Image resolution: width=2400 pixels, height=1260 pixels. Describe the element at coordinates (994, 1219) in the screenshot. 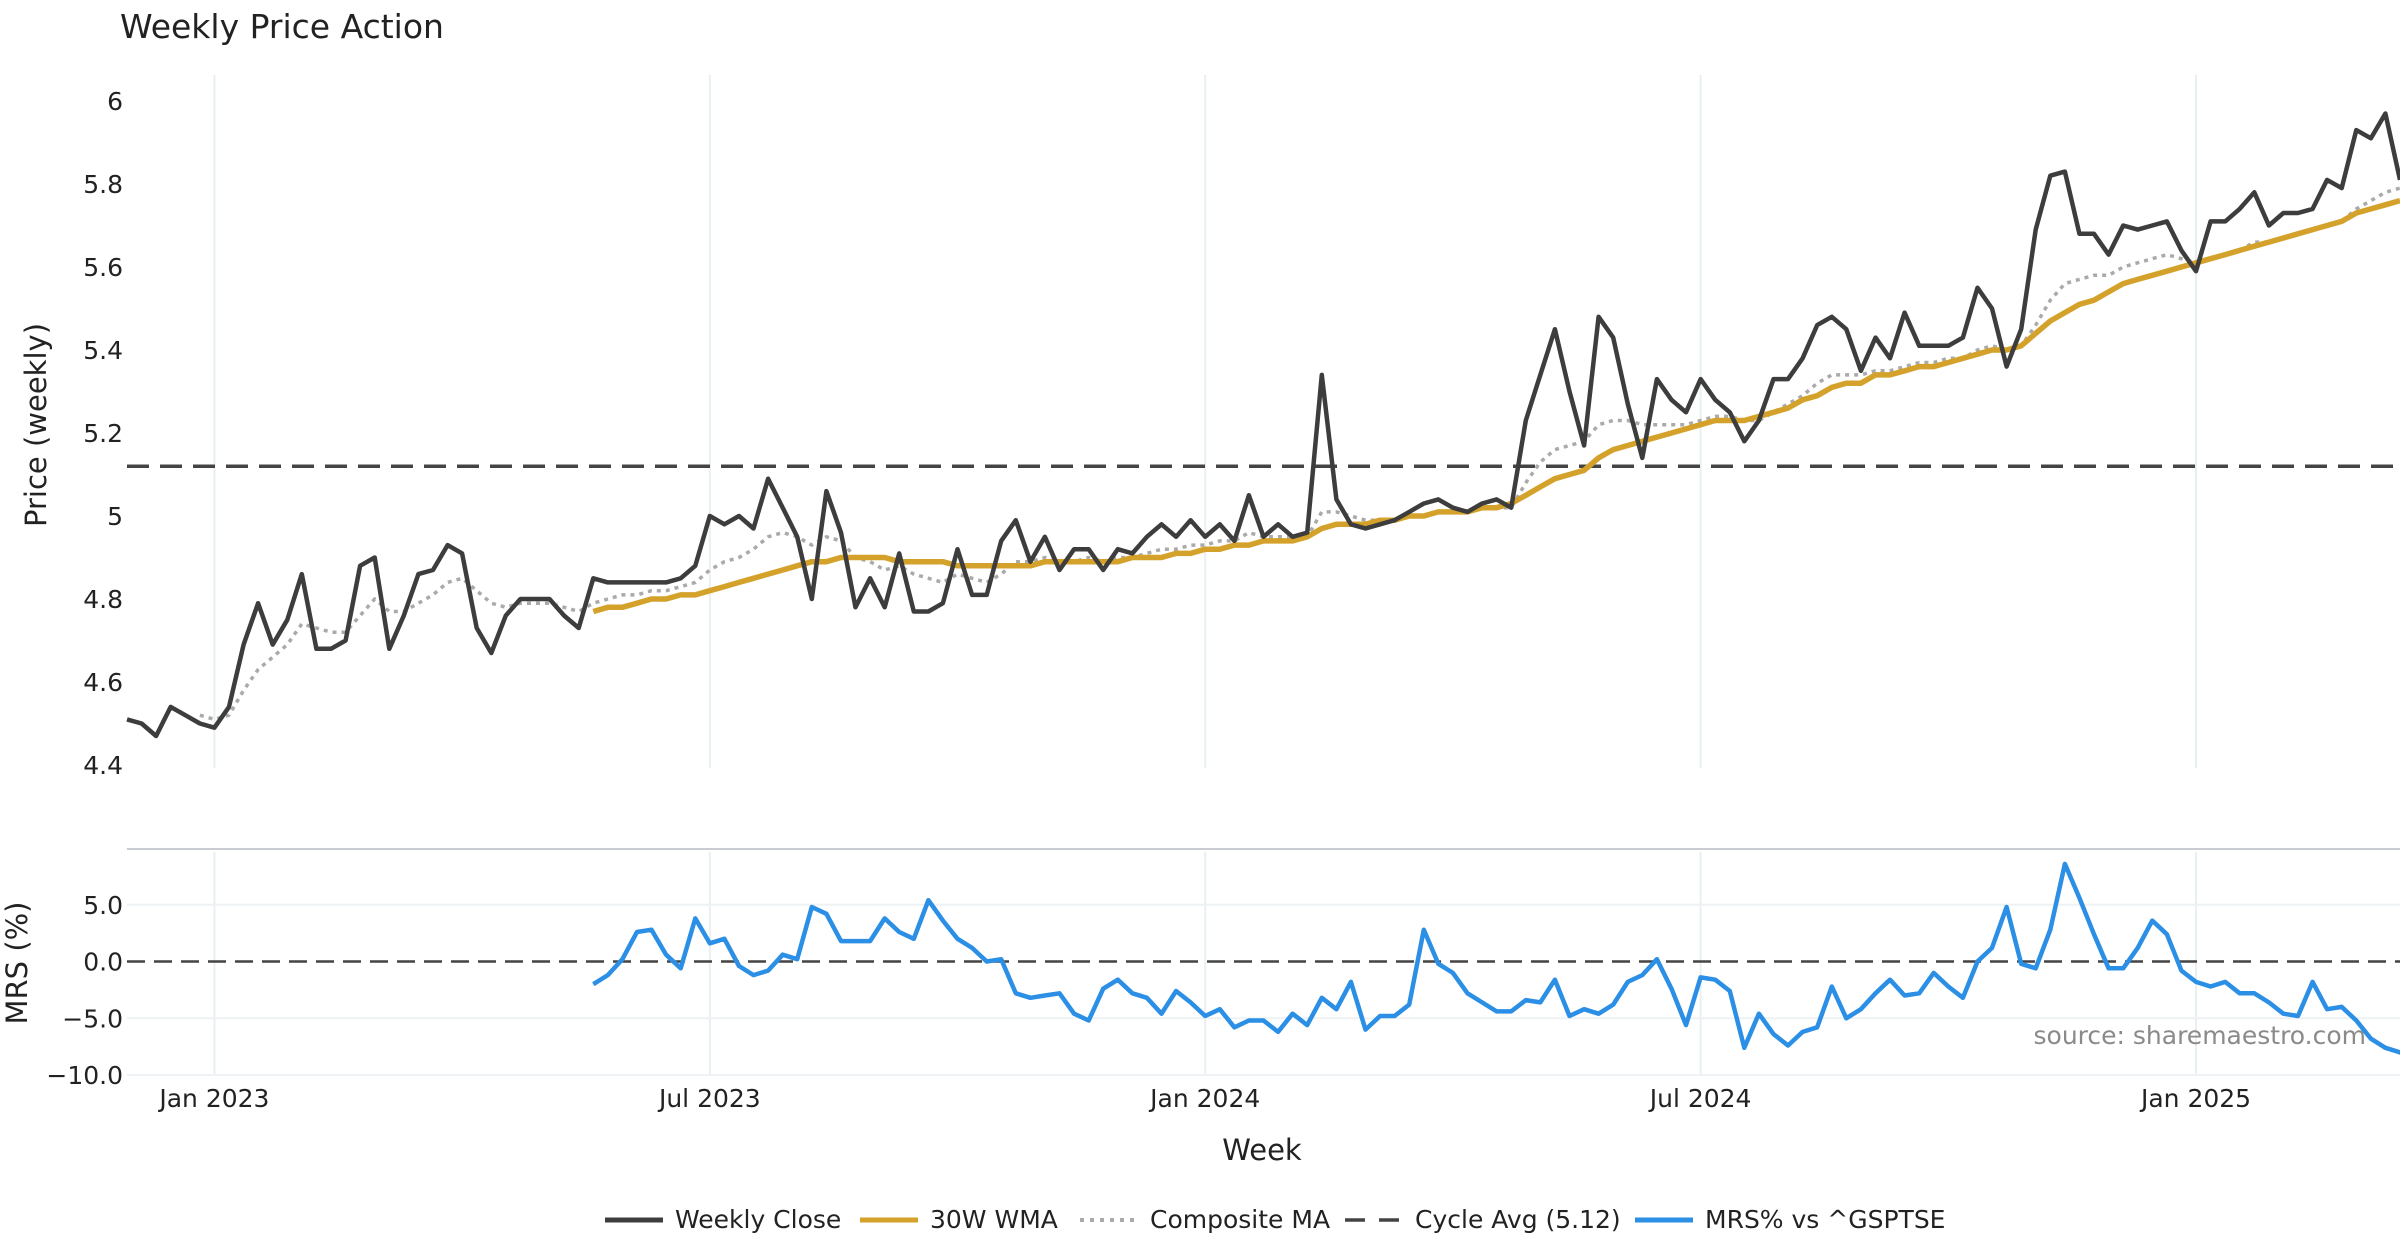

I see `legend-label: 30W WMA` at that location.